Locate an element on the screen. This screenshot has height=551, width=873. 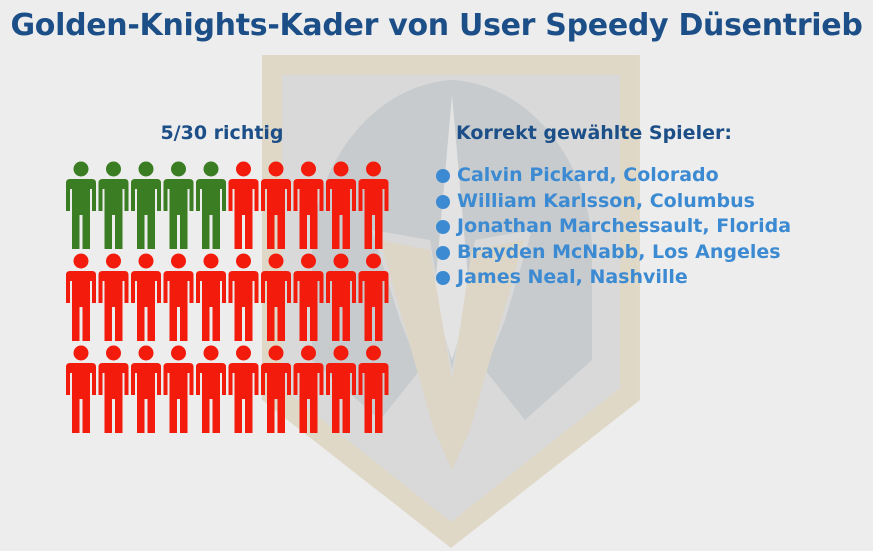
correct-players-heading: Korrekt gewählte Spieler: is located at coordinates (594, 133).